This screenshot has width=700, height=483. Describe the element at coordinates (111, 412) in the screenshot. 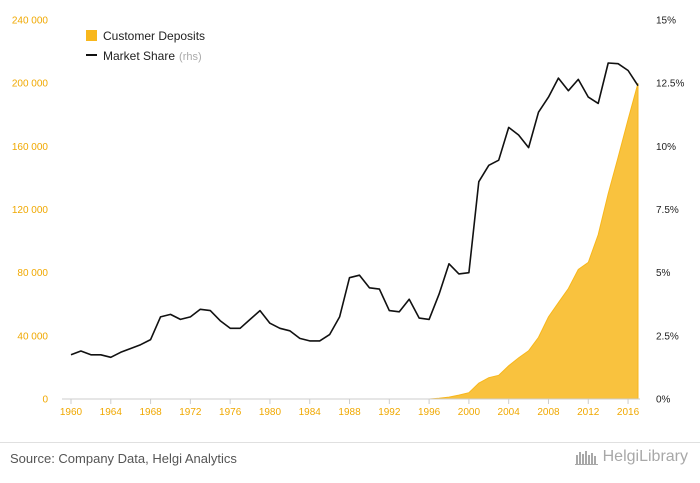

I see `x-tick-label: 1964` at that location.